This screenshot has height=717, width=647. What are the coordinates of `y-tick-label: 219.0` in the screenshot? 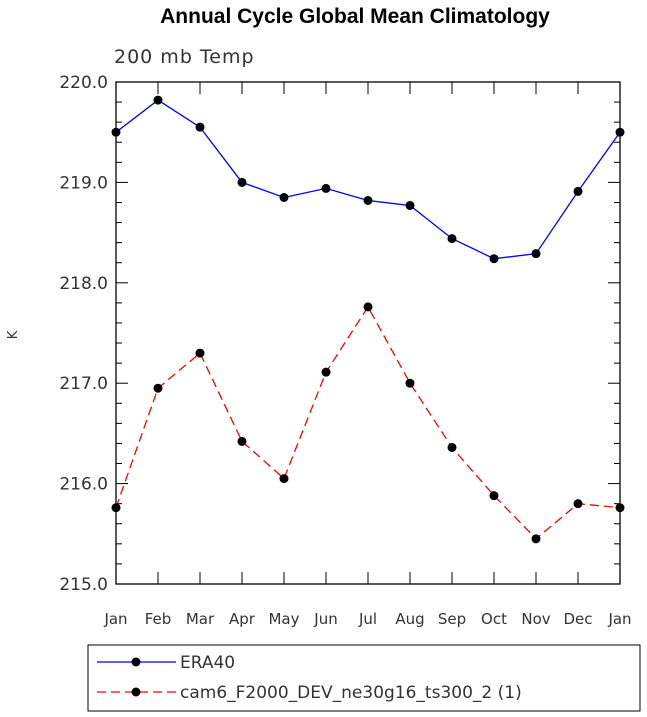 It's located at (83, 183).